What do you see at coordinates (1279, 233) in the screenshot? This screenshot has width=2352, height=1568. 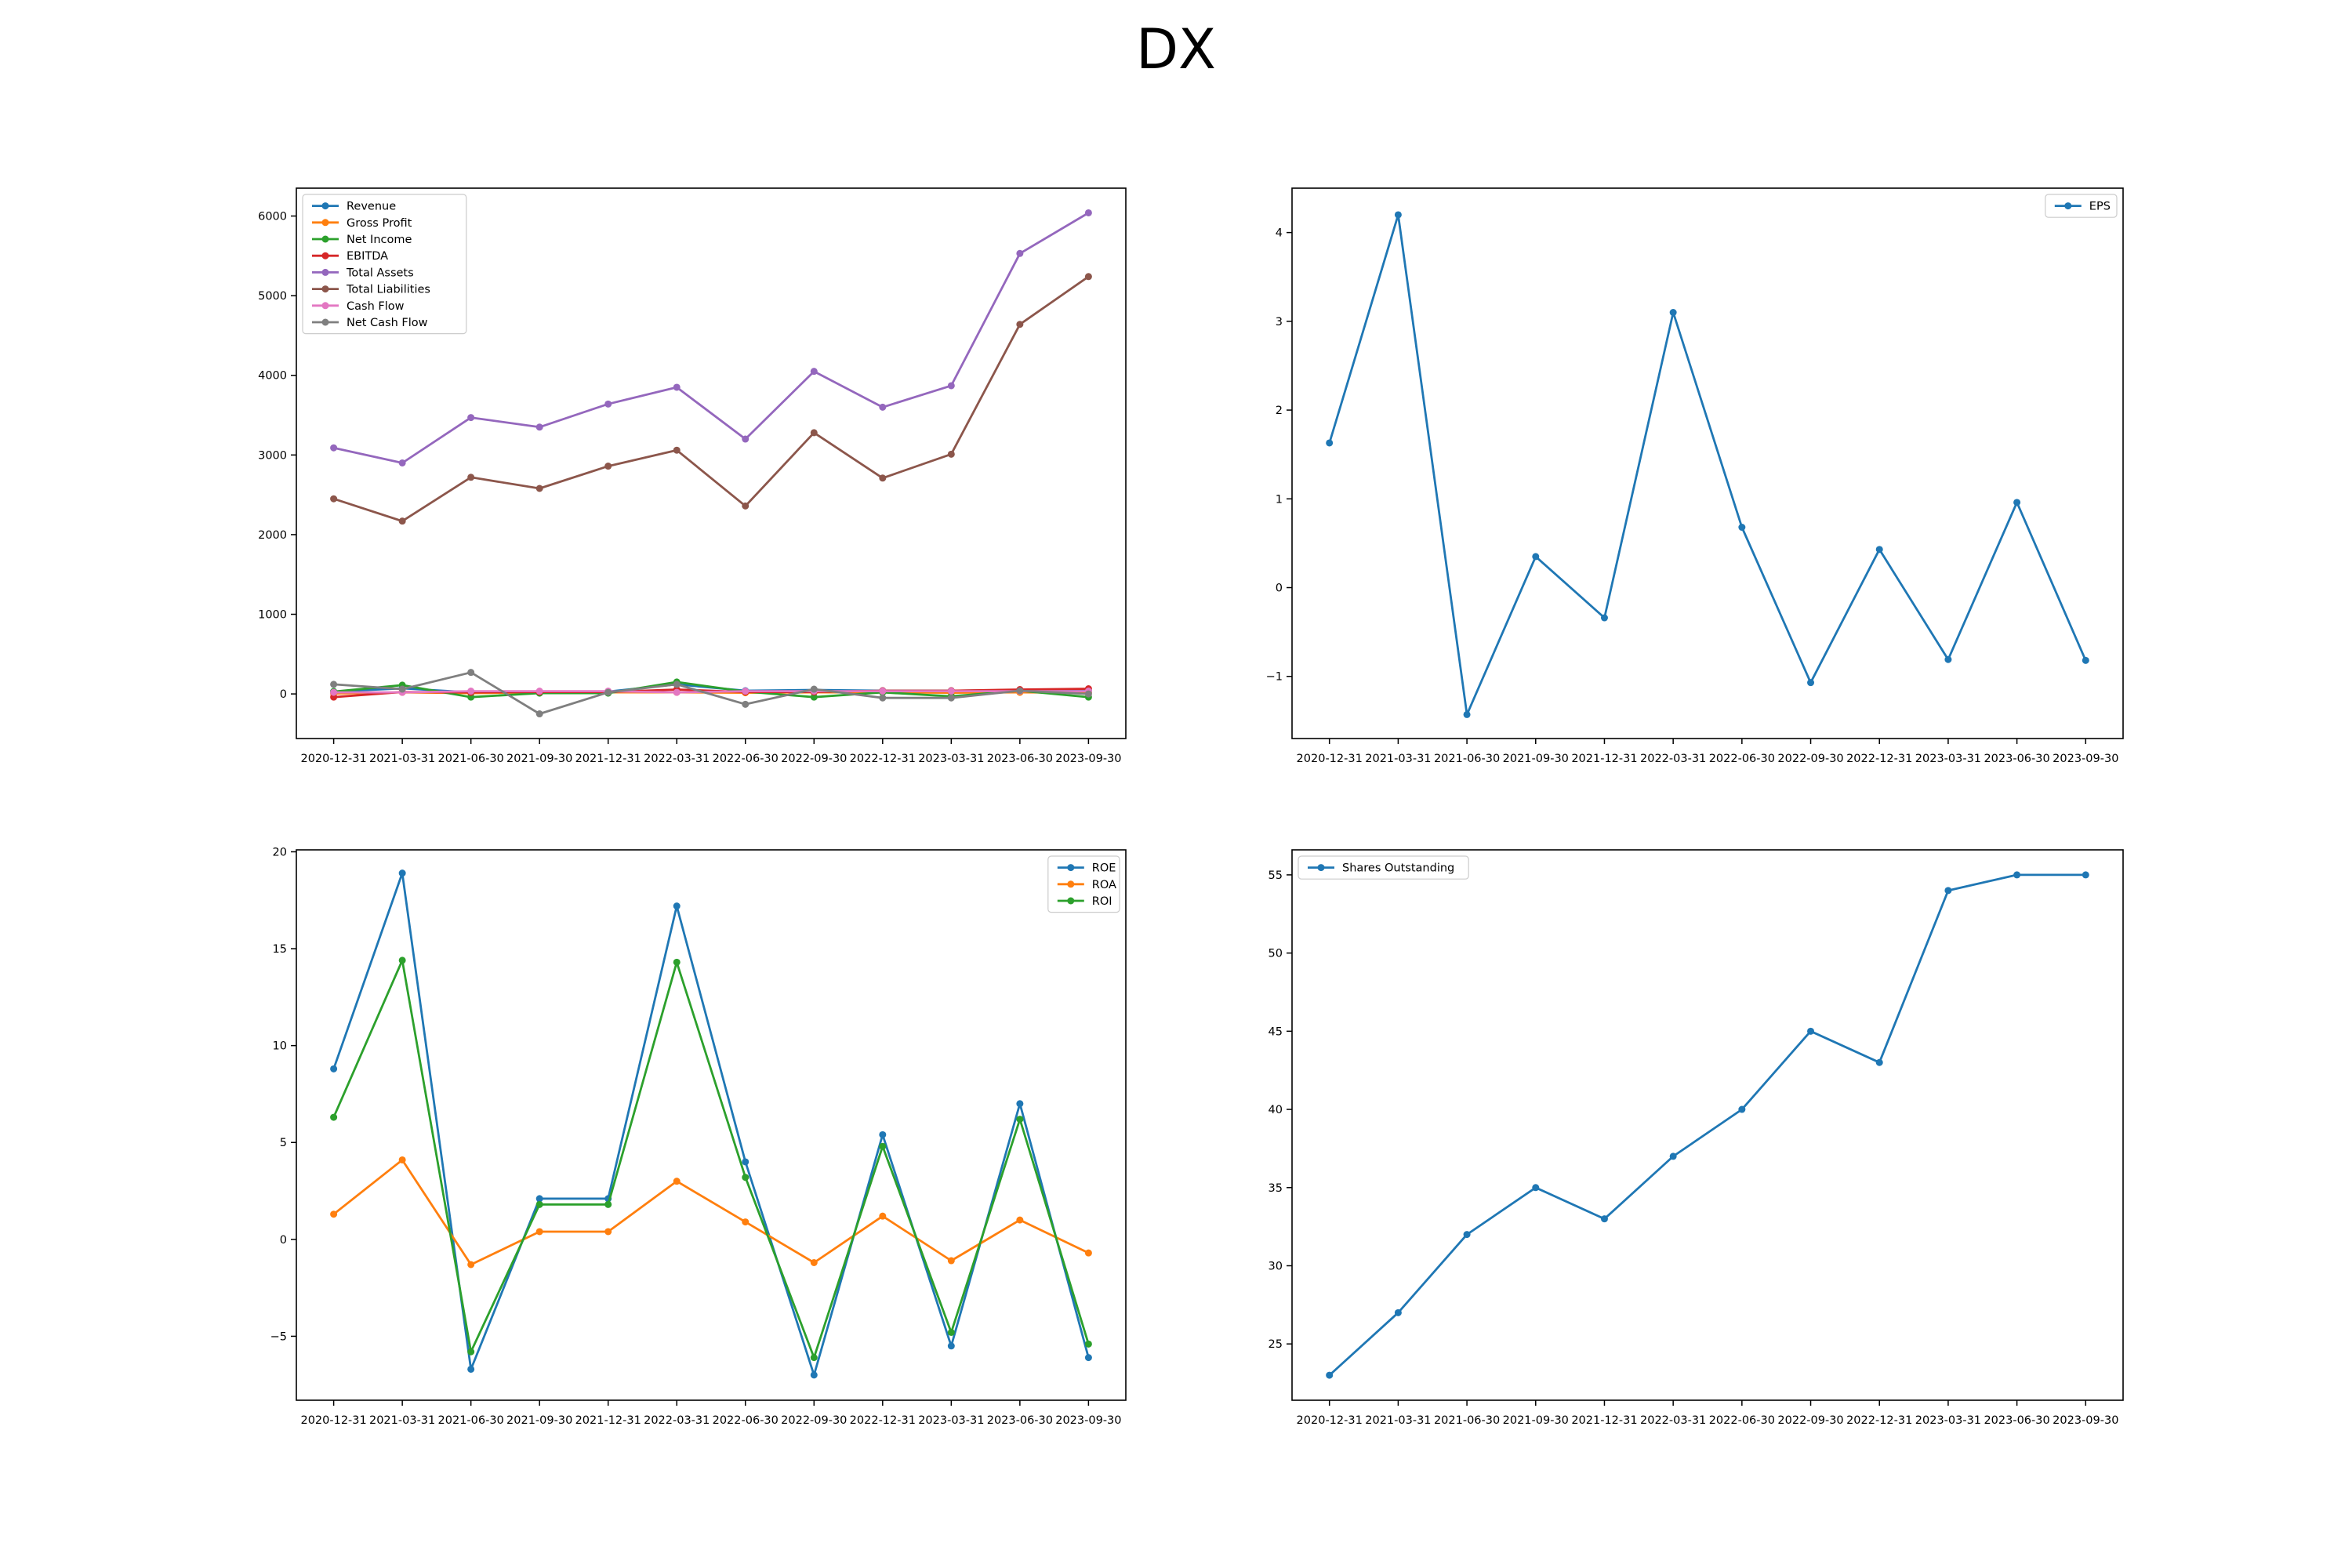 I see `y-tick-label: 4` at bounding box center [1279, 233].